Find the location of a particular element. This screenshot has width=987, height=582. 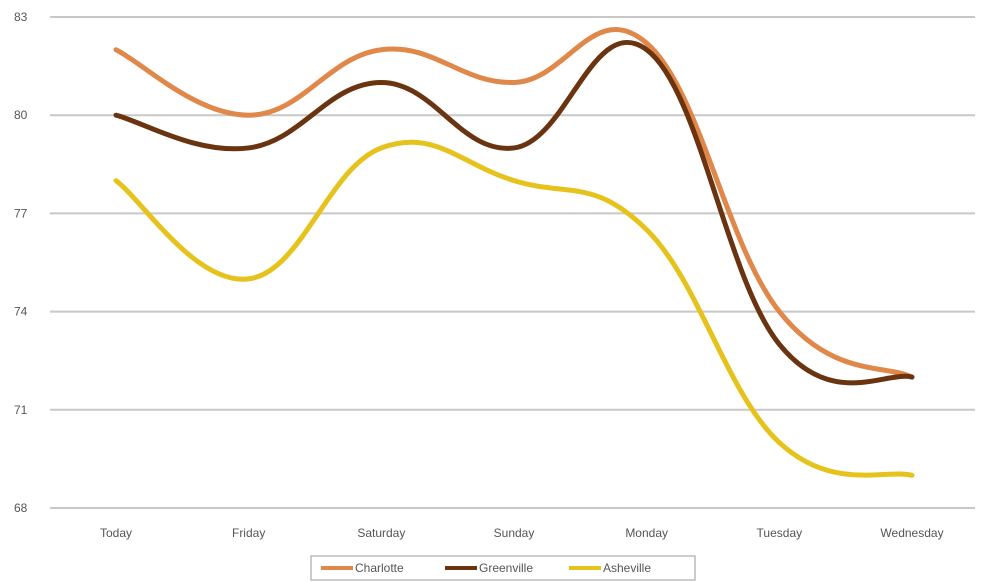

x-tick-label: Sunday is located at coordinates (514, 533).